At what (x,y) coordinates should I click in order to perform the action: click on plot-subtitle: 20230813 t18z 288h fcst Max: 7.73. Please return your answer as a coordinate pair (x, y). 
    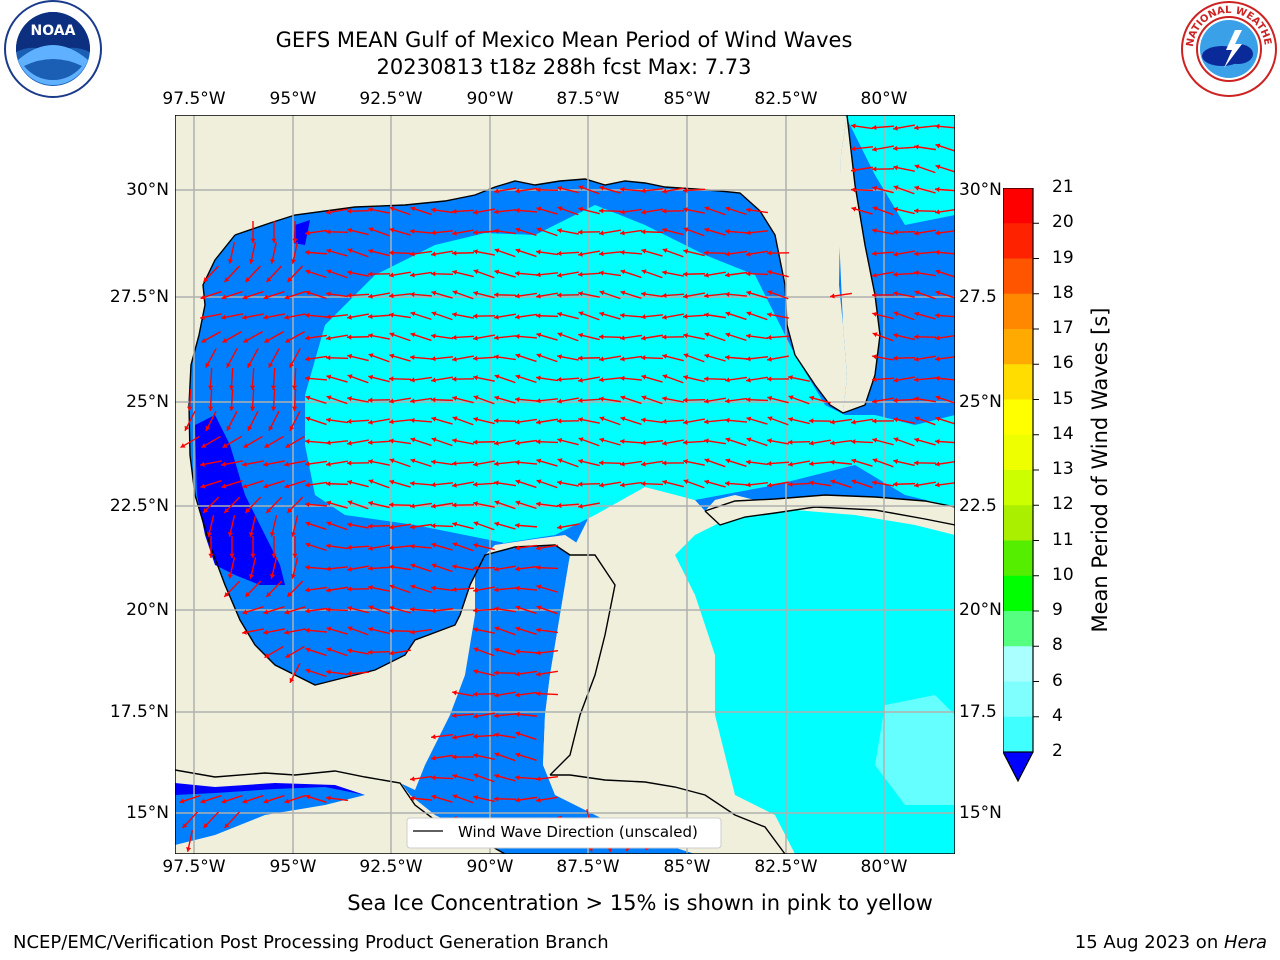
    Looking at the image, I should click on (564, 67).